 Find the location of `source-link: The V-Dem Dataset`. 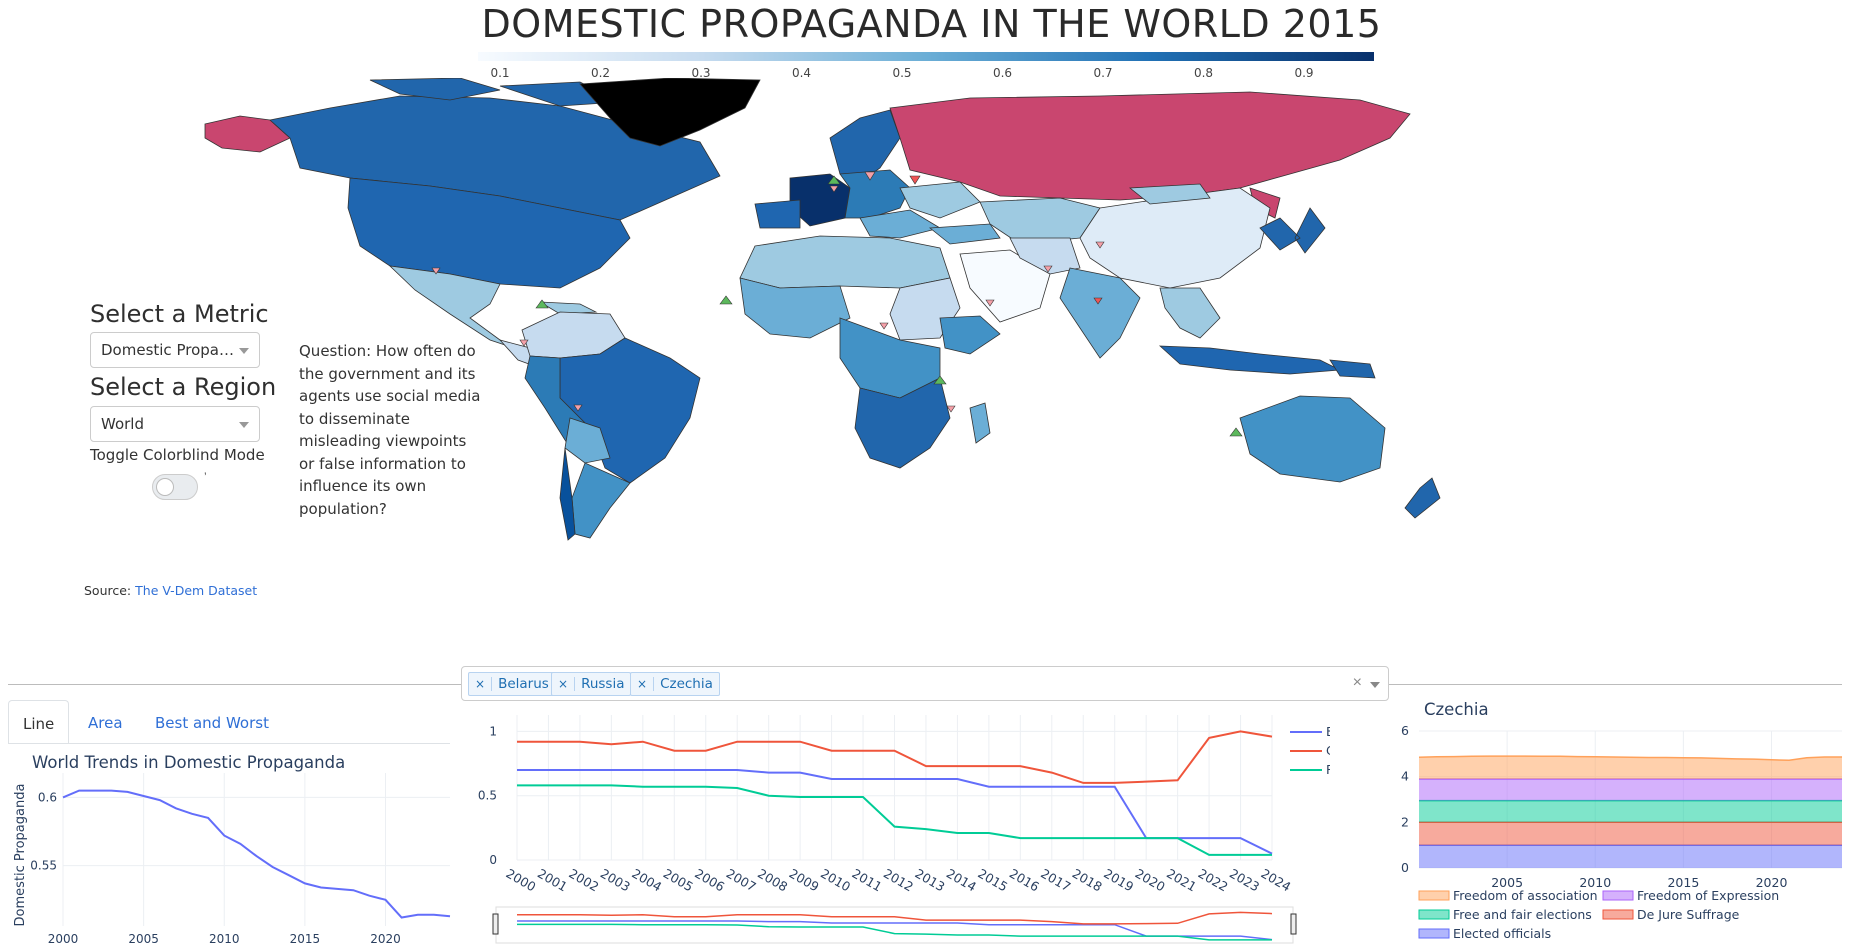

source-link: The V-Dem Dataset is located at coordinates (196, 590).